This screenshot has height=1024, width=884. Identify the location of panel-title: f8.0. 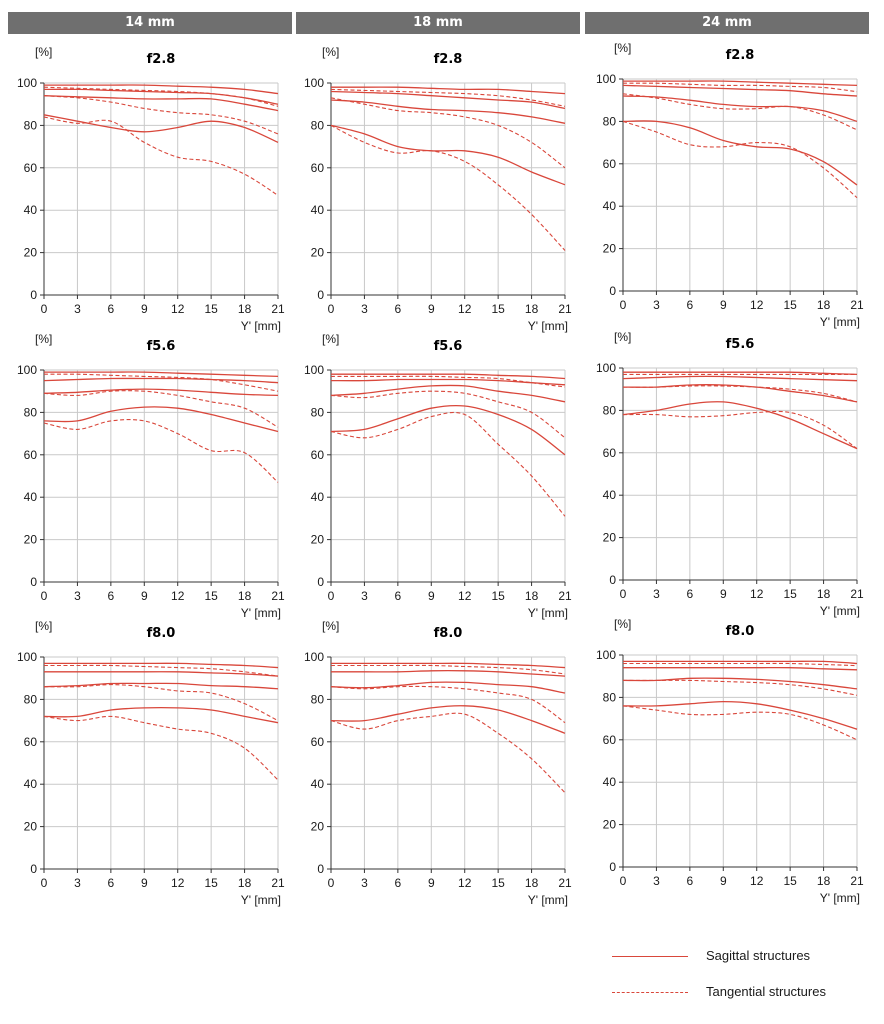
(740, 631).